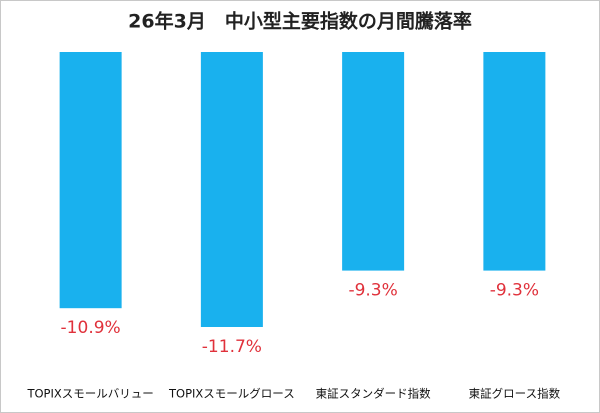 The width and height of the screenshot is (600, 413). I want to click on x-tick-label: TOPIXスモールグロース, so click(231, 394).